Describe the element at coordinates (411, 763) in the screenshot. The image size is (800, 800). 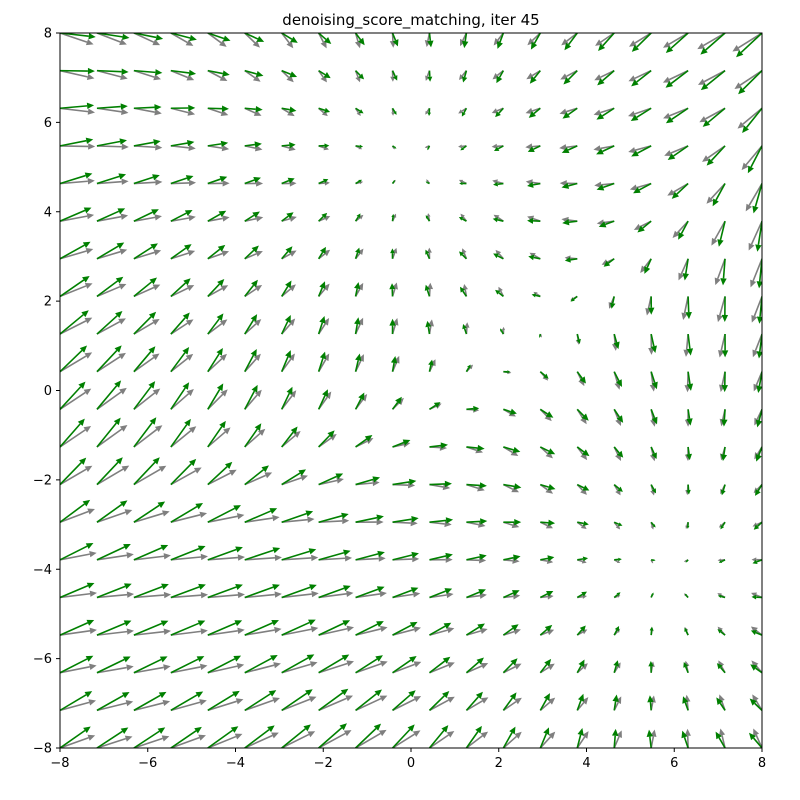
I see `x-tick-label: 0` at that location.